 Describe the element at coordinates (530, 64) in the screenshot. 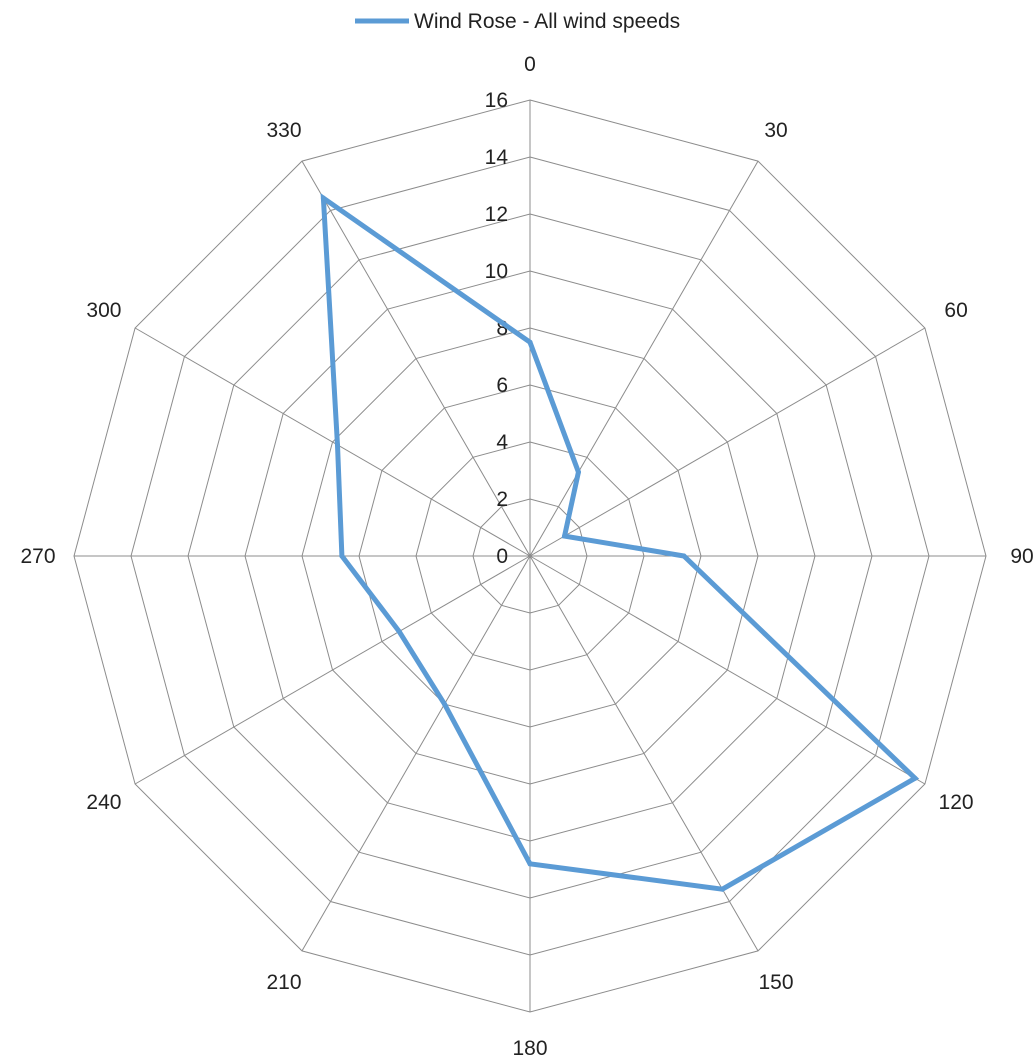

I see `direction-label-0: 0` at that location.